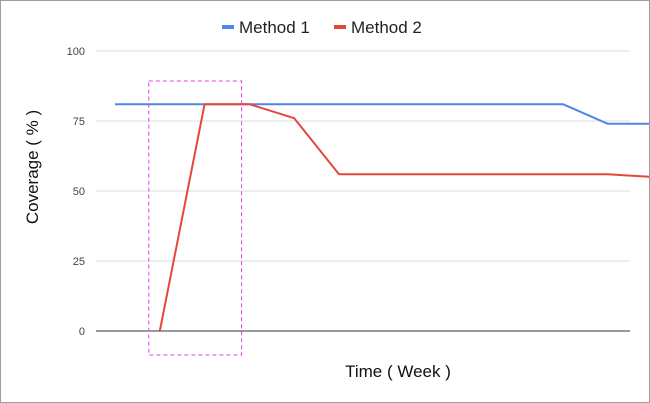 This screenshot has height=403, width=650. What do you see at coordinates (82, 332) in the screenshot?
I see `y-tick-label: 0` at bounding box center [82, 332].